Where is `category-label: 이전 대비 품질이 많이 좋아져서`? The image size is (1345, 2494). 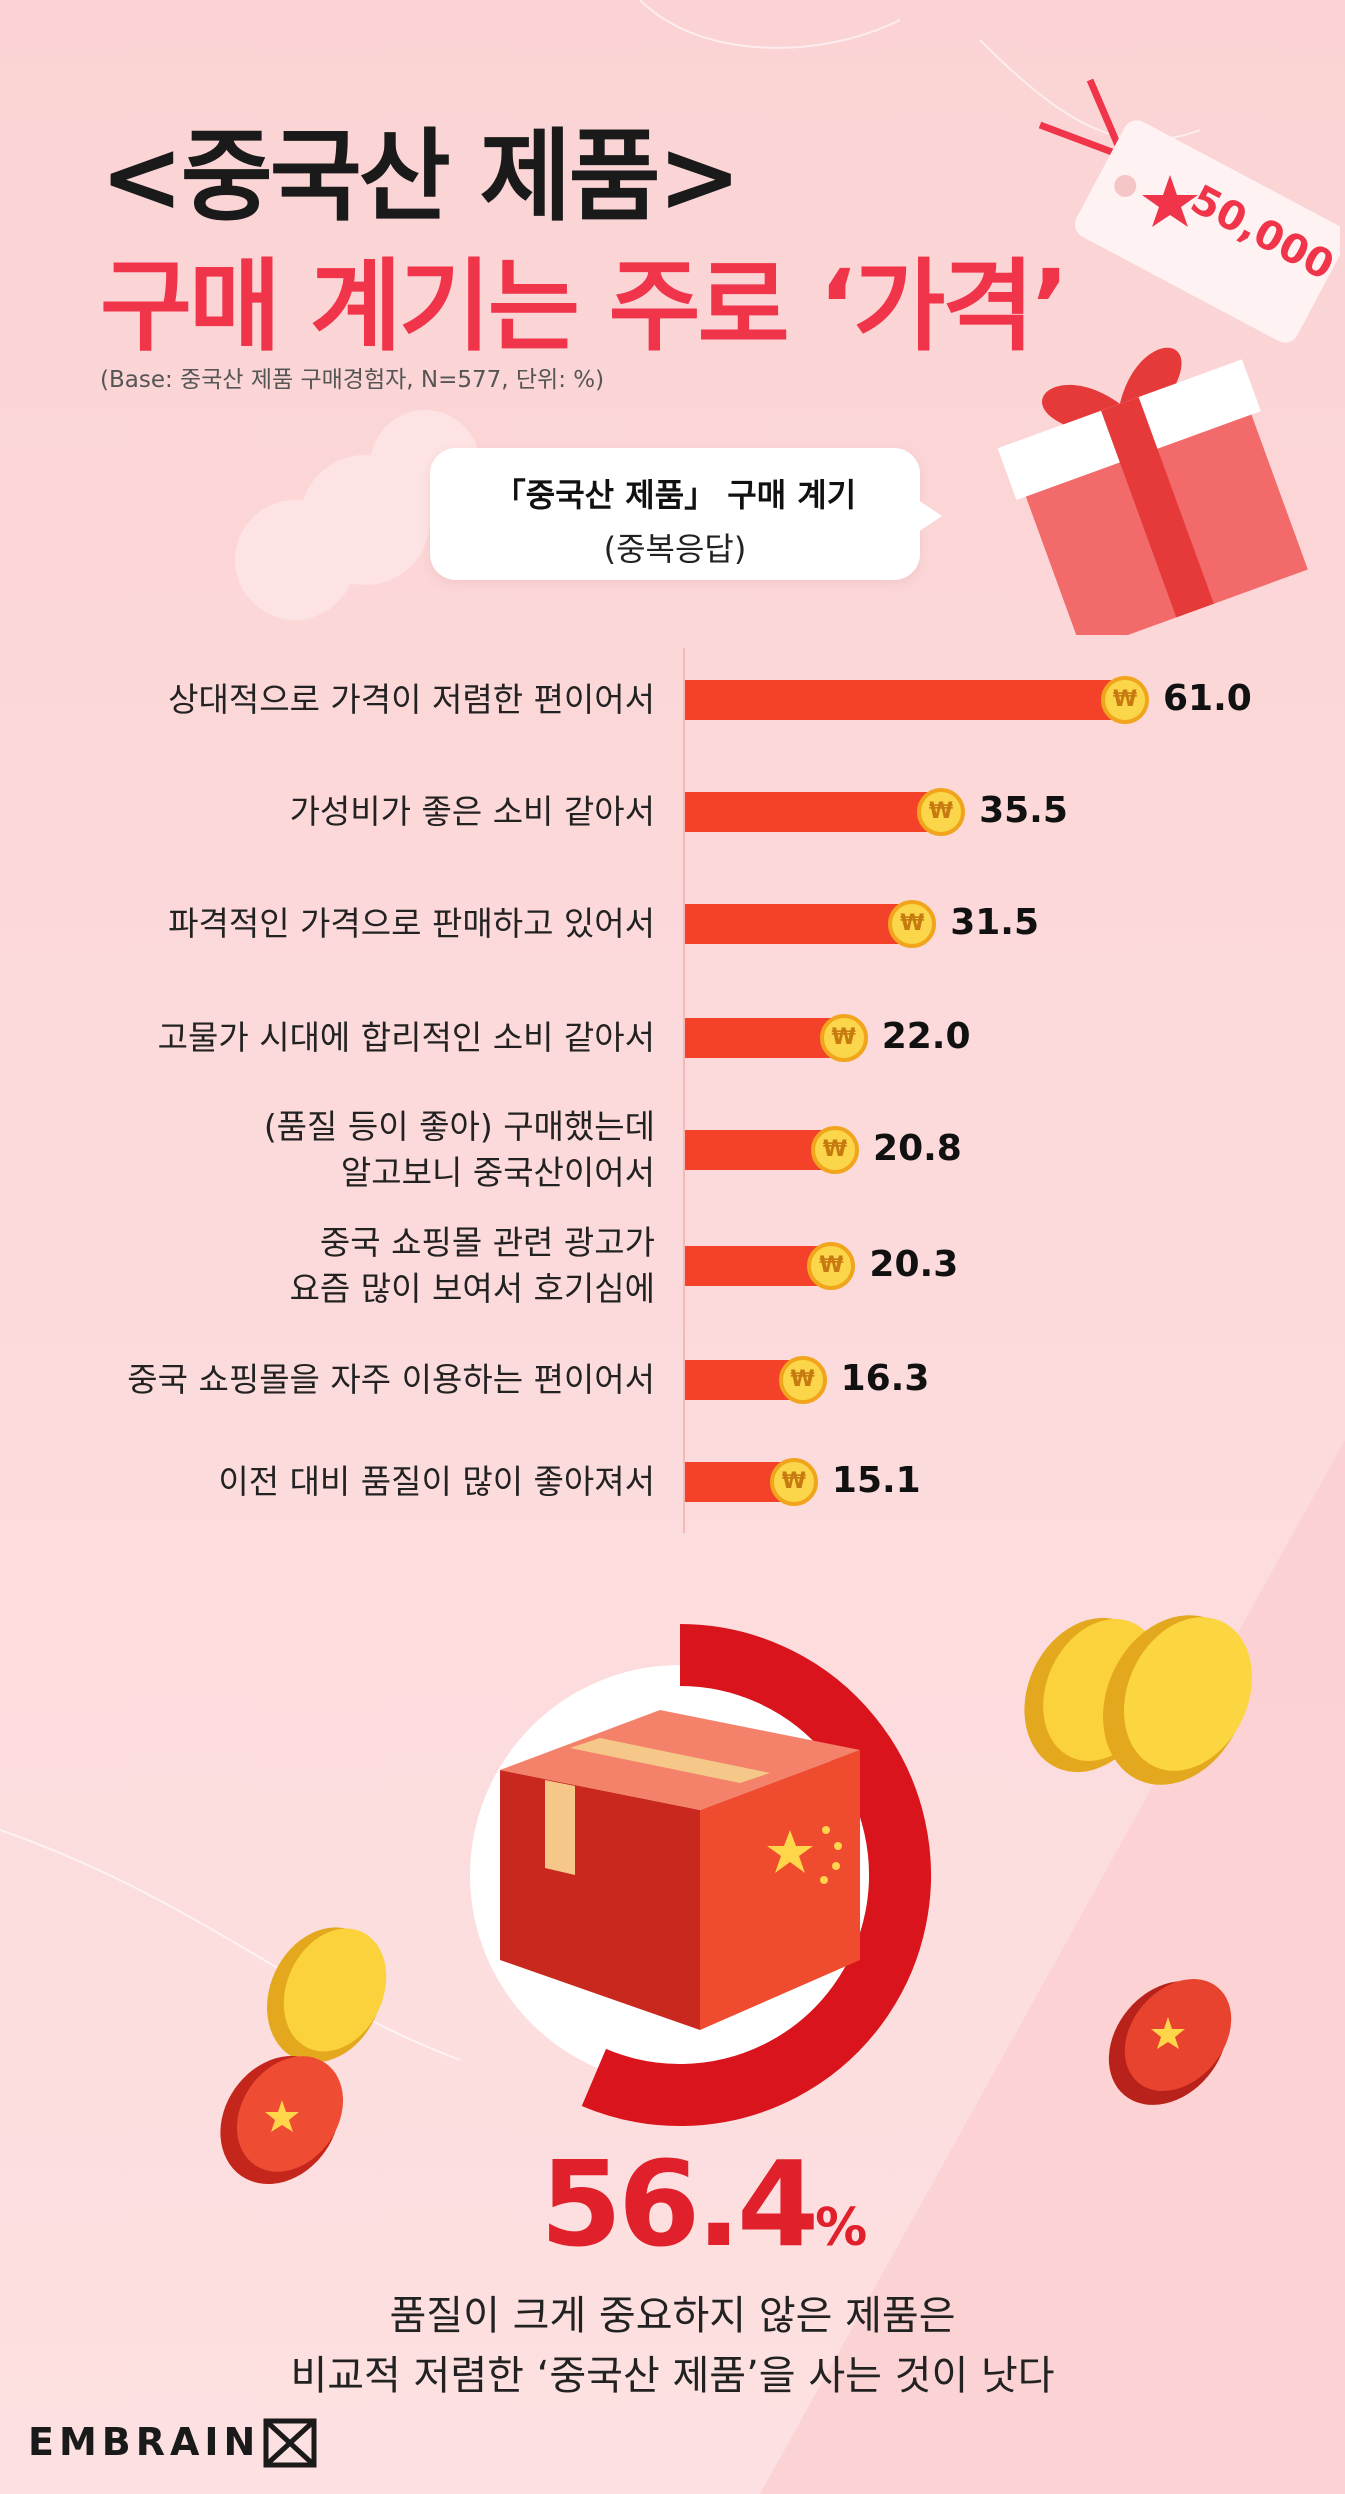
category-label: 이전 대비 품질이 많이 좋아져서 is located at coordinates (436, 1482).